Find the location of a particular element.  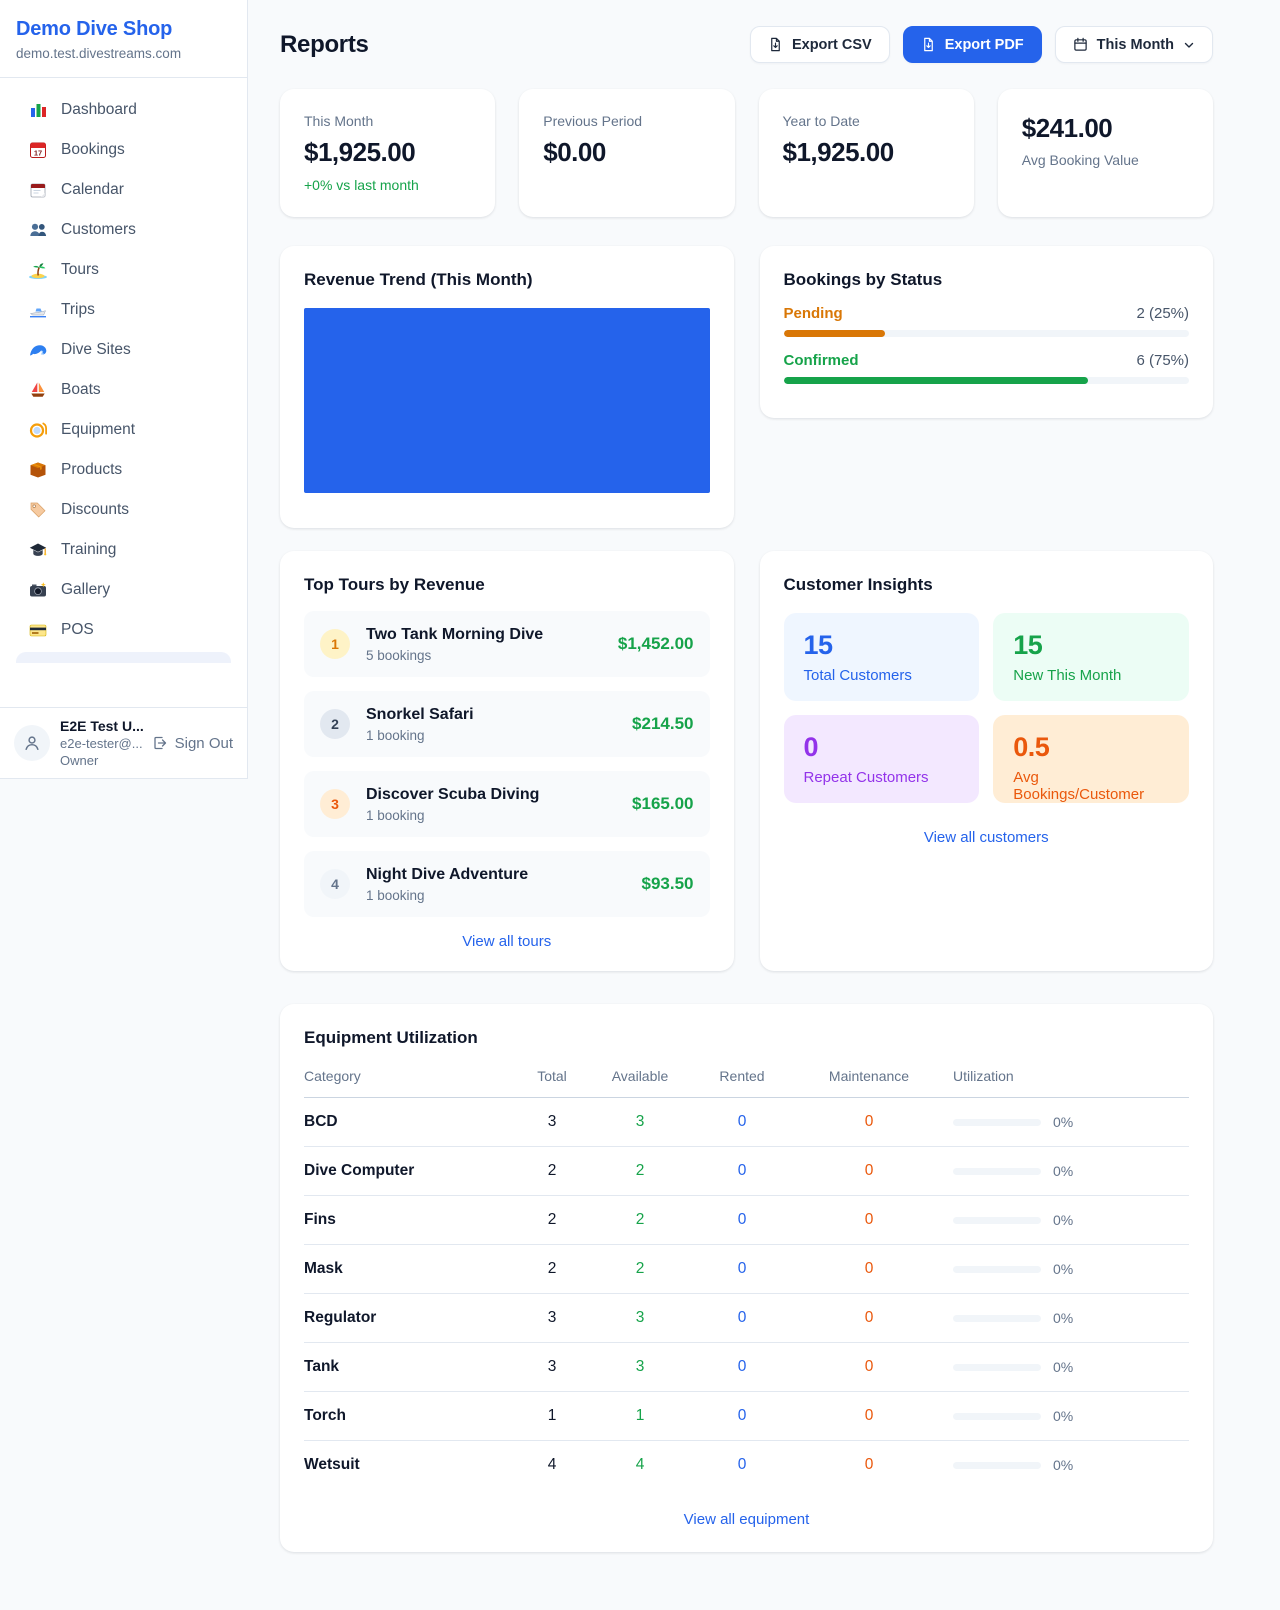

insight-value: 0.5 is located at coordinates (1031, 747).